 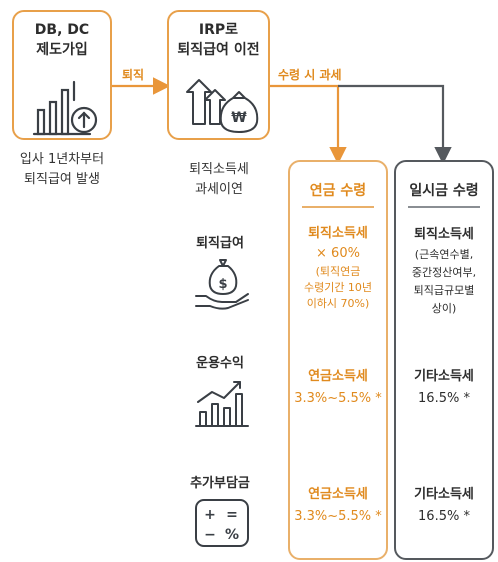 I want to click on pension-r1-l5: 이하시 70%), so click(x=338, y=303).